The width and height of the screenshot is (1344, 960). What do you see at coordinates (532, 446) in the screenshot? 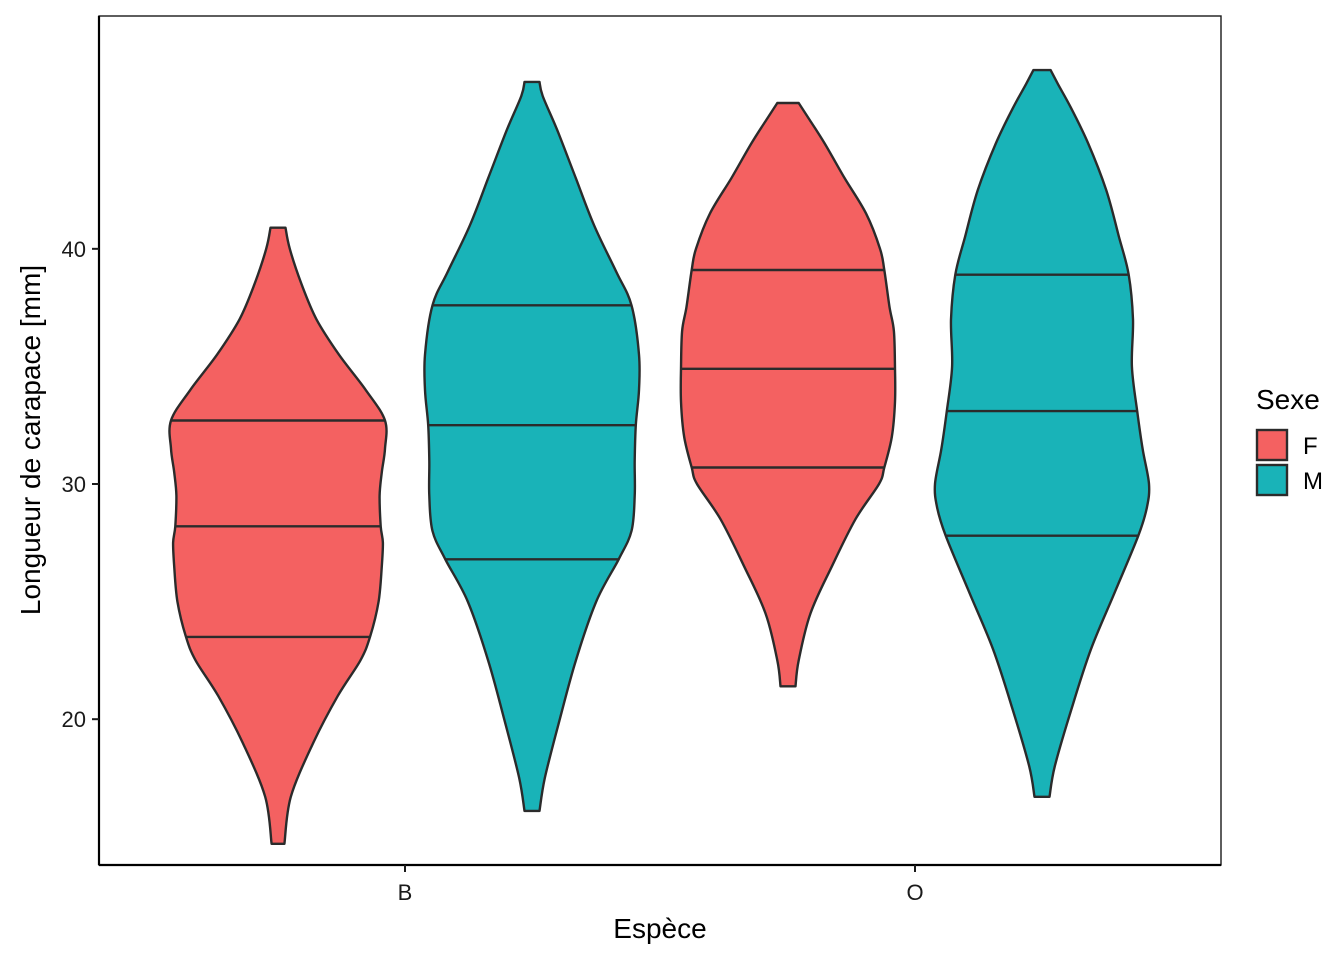
I see `violin-B-M` at bounding box center [532, 446].